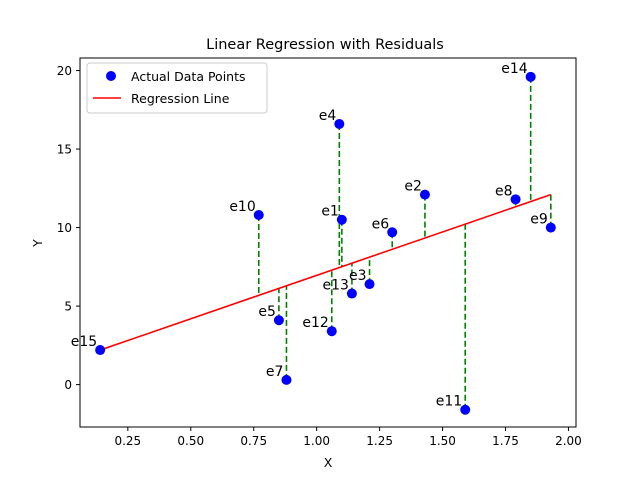  What do you see at coordinates (339, 123) in the screenshot?
I see `data-point-e4` at bounding box center [339, 123].